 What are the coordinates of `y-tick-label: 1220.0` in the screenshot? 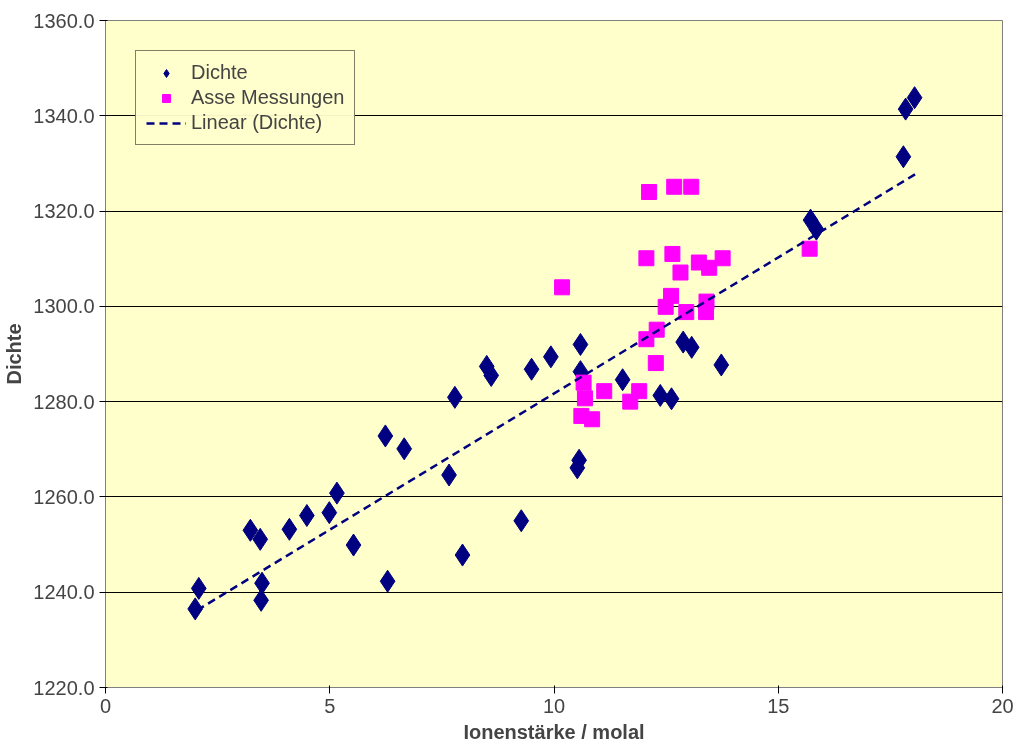 It's located at (64, 687).